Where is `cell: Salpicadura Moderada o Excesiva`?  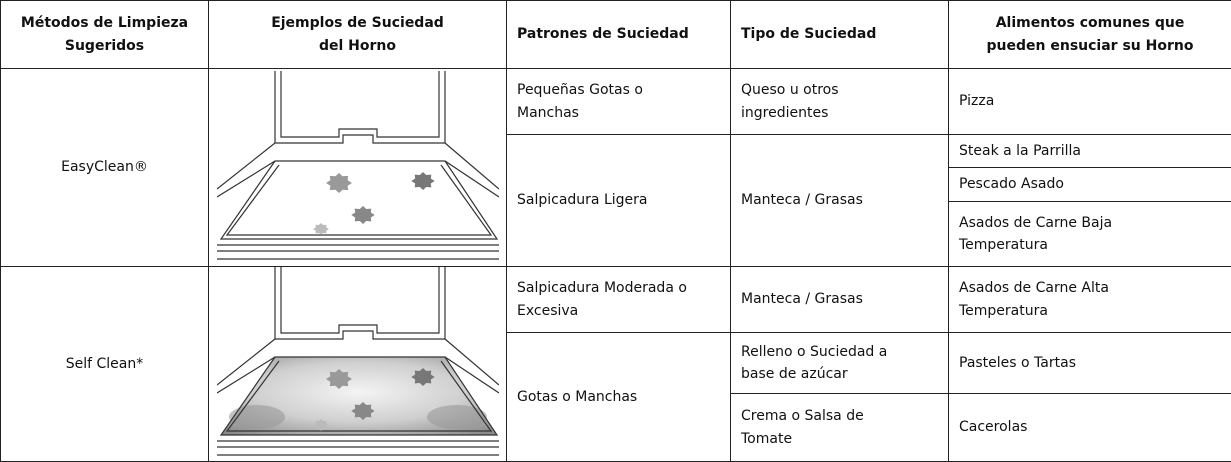 cell: Salpicadura Moderada o Excesiva is located at coordinates (619, 300).